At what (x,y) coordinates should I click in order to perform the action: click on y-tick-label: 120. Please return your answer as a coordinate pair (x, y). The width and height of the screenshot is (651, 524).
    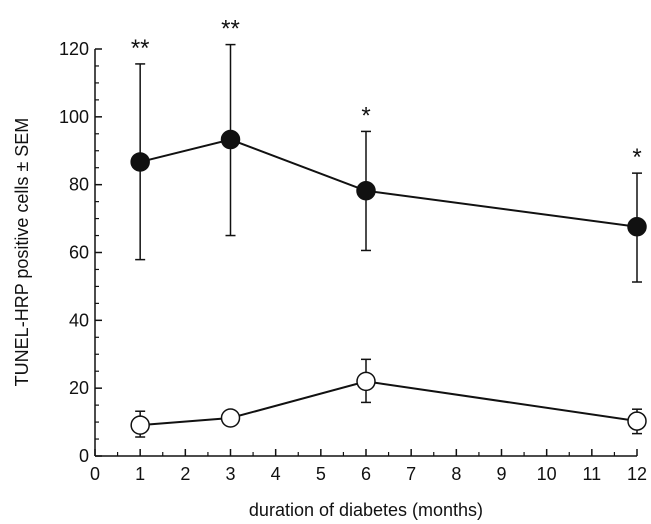
    Looking at the image, I should click on (74, 49).